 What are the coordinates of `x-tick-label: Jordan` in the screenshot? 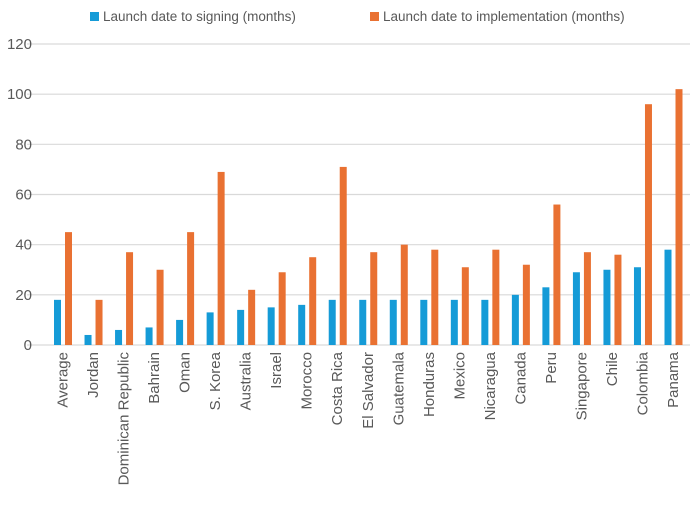 It's located at (93, 375).